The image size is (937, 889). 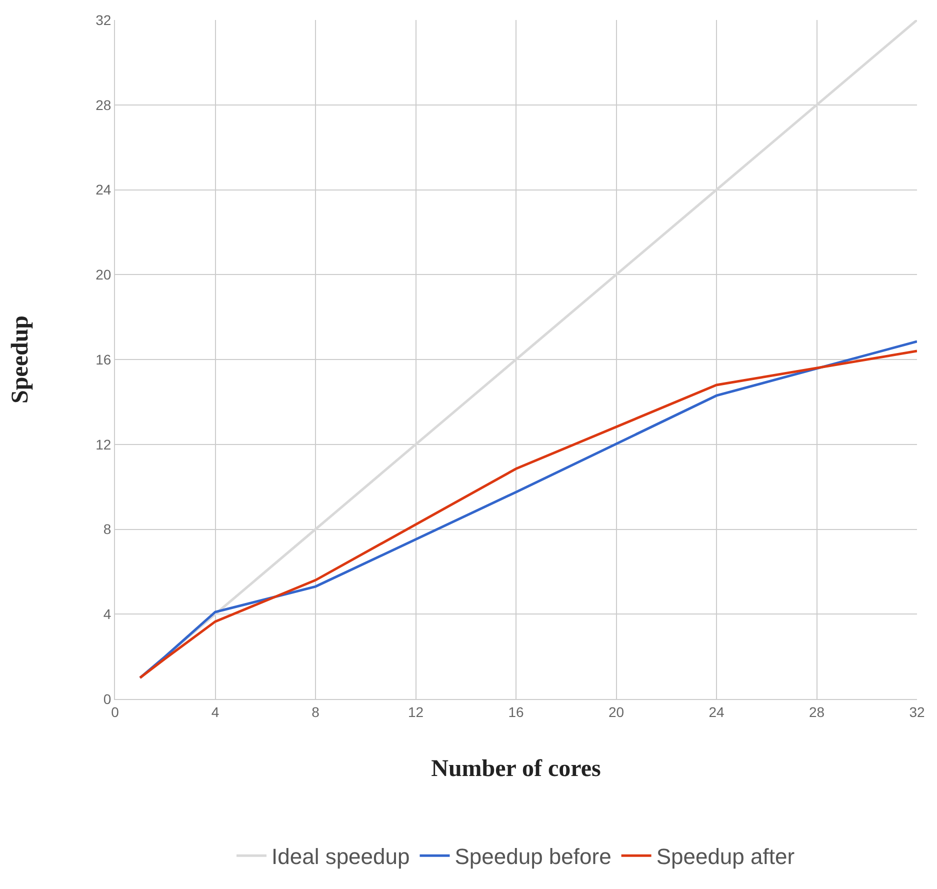 I want to click on legend-label: Speedup before, so click(x=533, y=857).